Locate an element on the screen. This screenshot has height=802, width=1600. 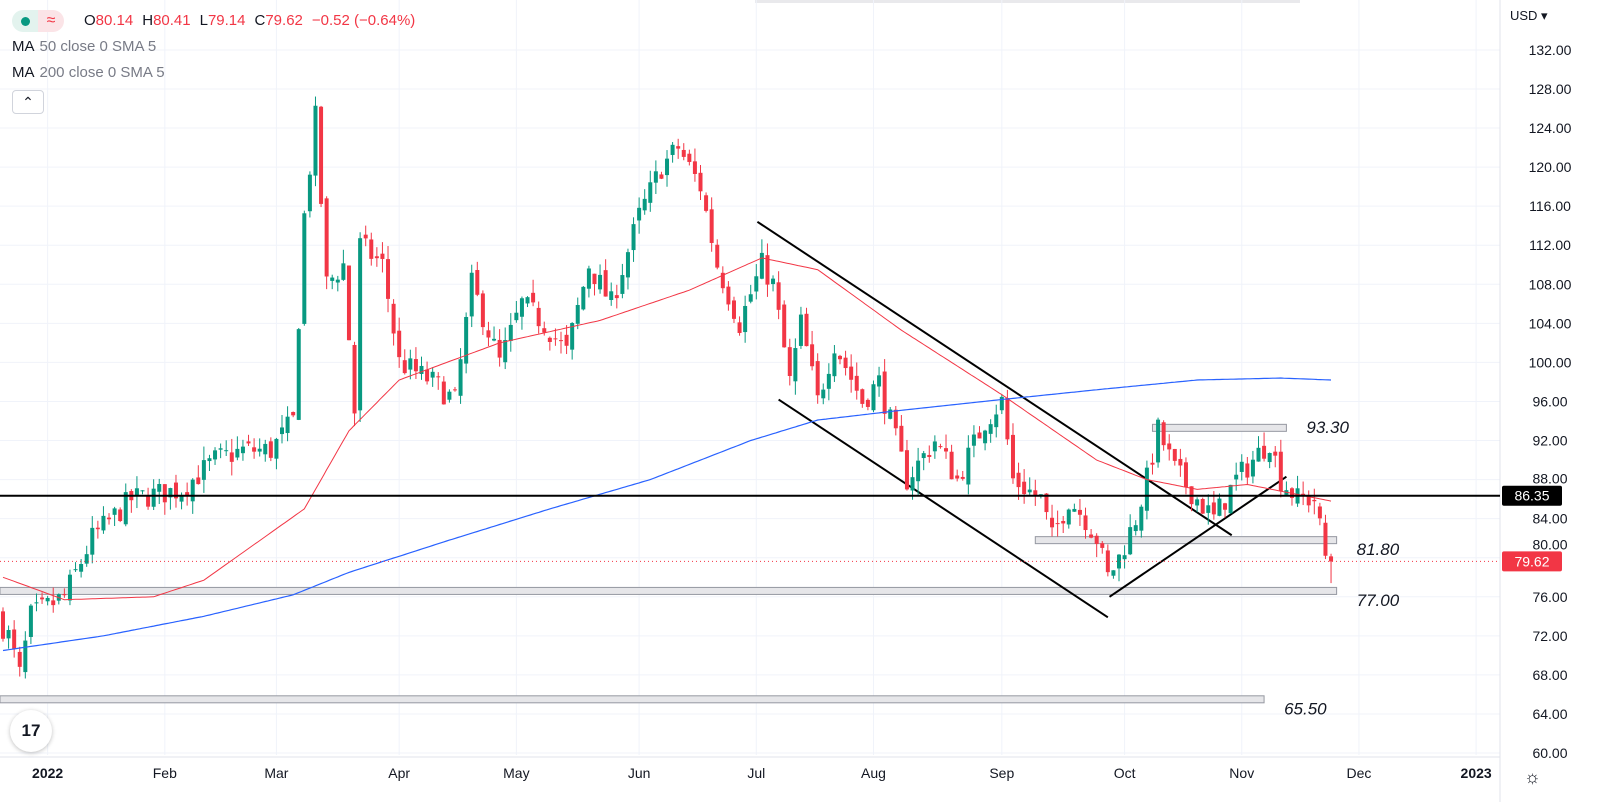
ma50-name: MA is located at coordinates (23, 46).